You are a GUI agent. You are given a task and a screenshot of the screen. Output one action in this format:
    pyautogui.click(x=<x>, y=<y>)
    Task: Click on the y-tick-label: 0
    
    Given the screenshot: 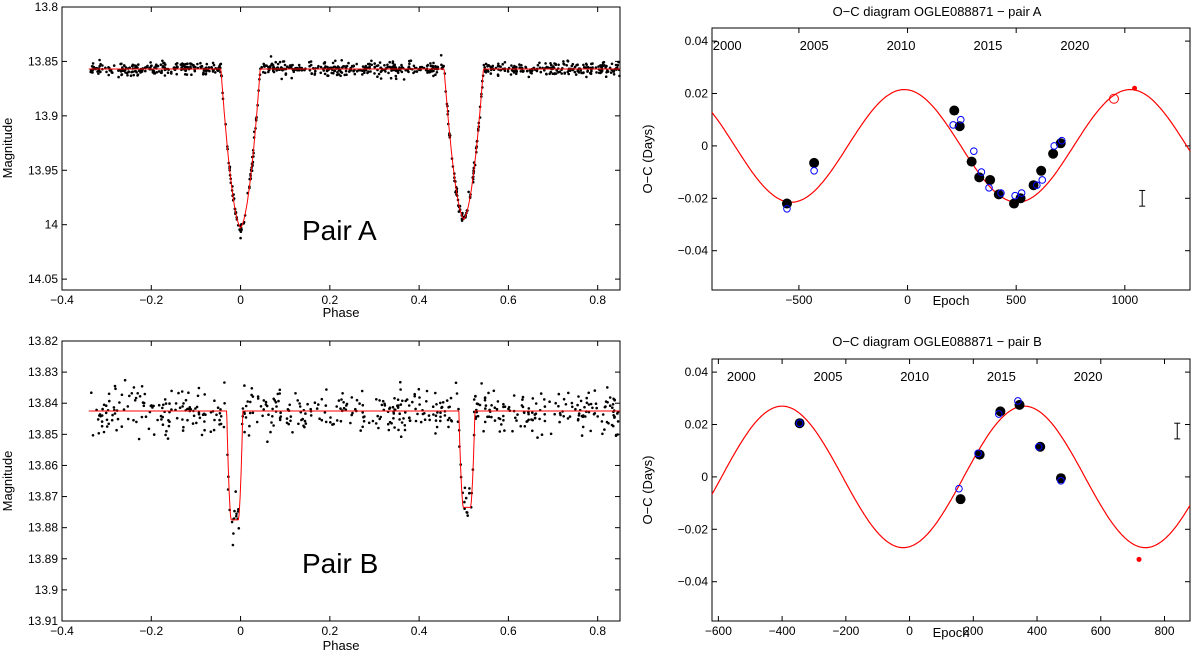 What is the action you would take?
    pyautogui.click(x=704, y=477)
    